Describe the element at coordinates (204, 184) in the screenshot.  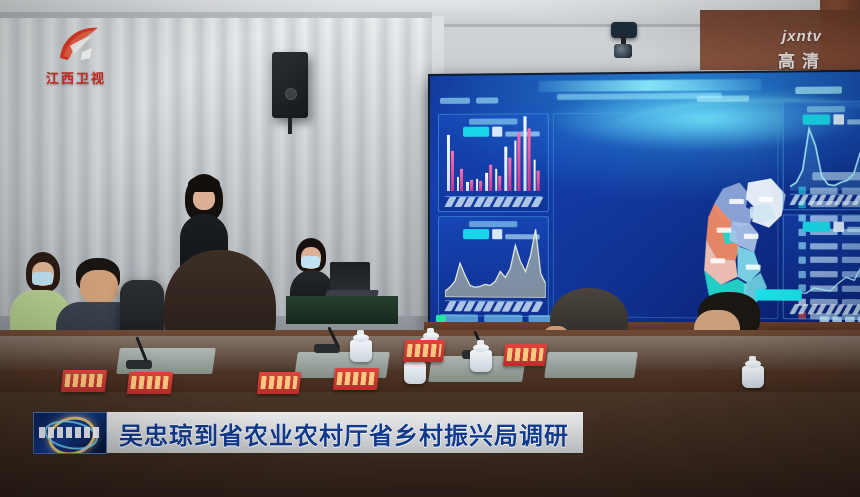
I see `presenter-hair-fringe` at that location.